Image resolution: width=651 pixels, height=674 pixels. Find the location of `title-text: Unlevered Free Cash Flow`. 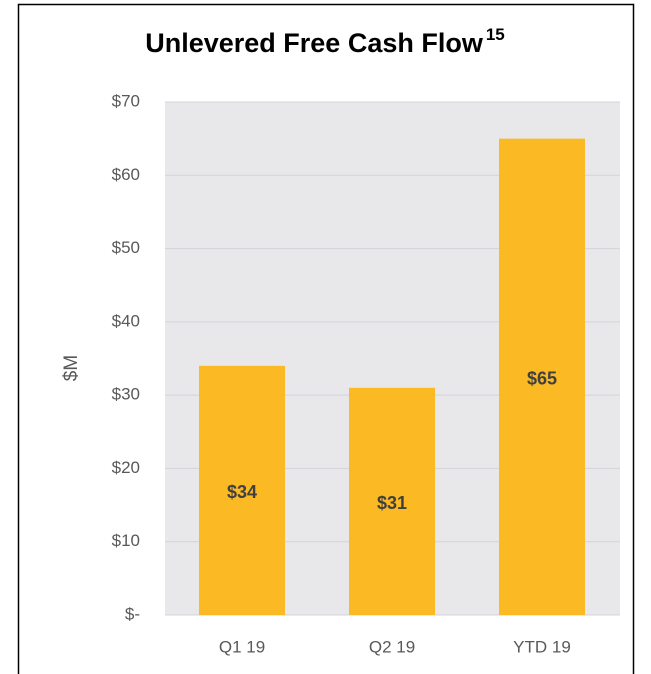

title-text: Unlevered Free Cash Flow is located at coordinates (314, 43).